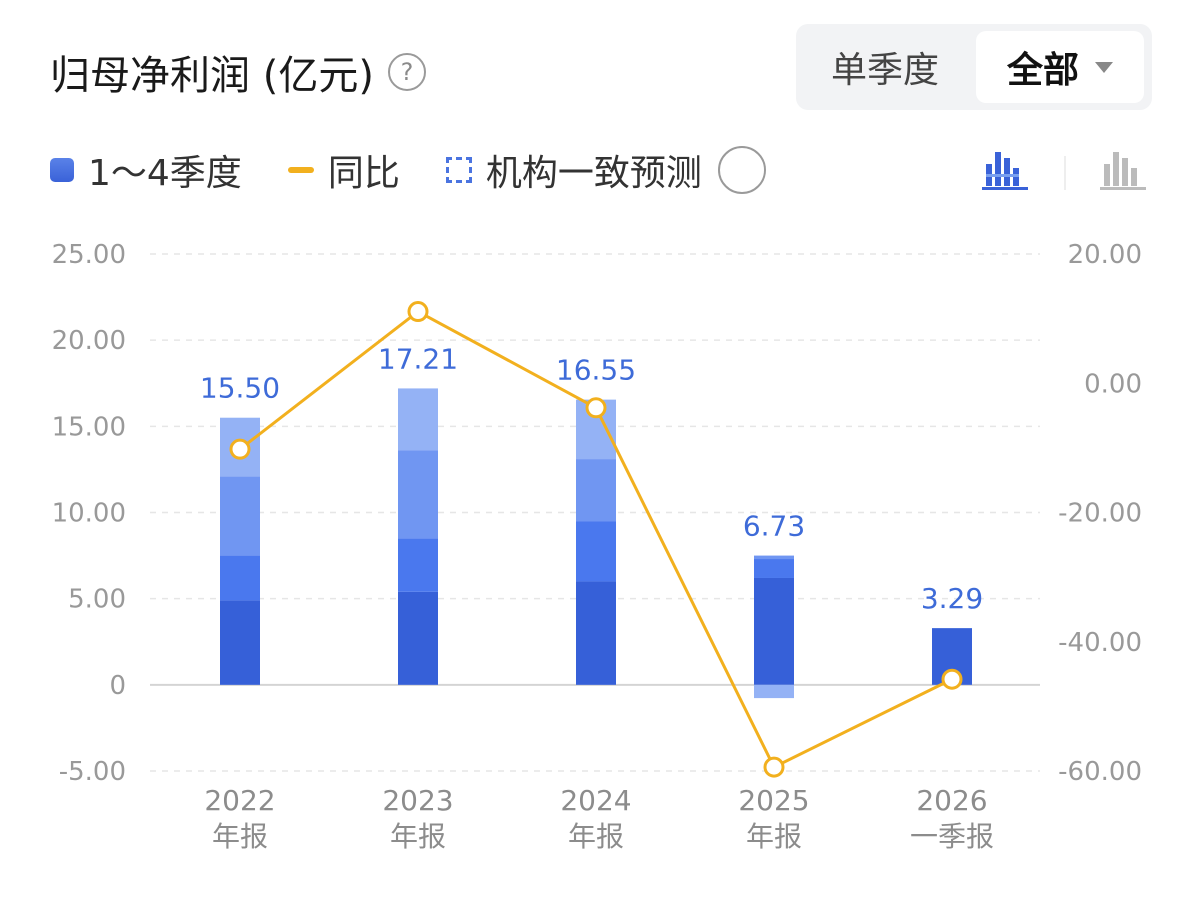 This screenshot has width=1200, height=901. What do you see at coordinates (406, 72) in the screenshot?
I see `help-icon: ?` at bounding box center [406, 72].